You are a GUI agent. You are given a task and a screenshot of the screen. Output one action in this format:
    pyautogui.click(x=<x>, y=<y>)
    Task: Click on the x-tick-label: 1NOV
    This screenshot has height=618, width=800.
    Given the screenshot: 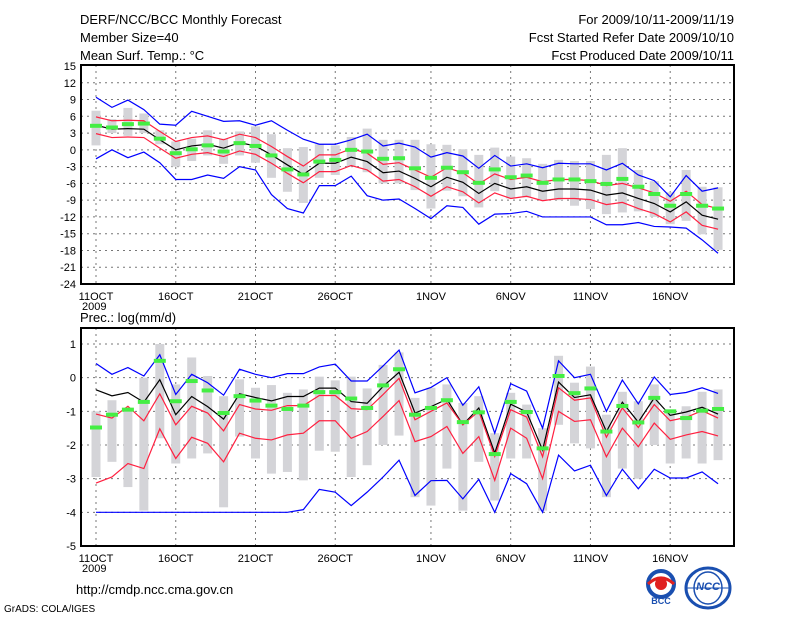 What is the action you would take?
    pyautogui.click(x=431, y=559)
    